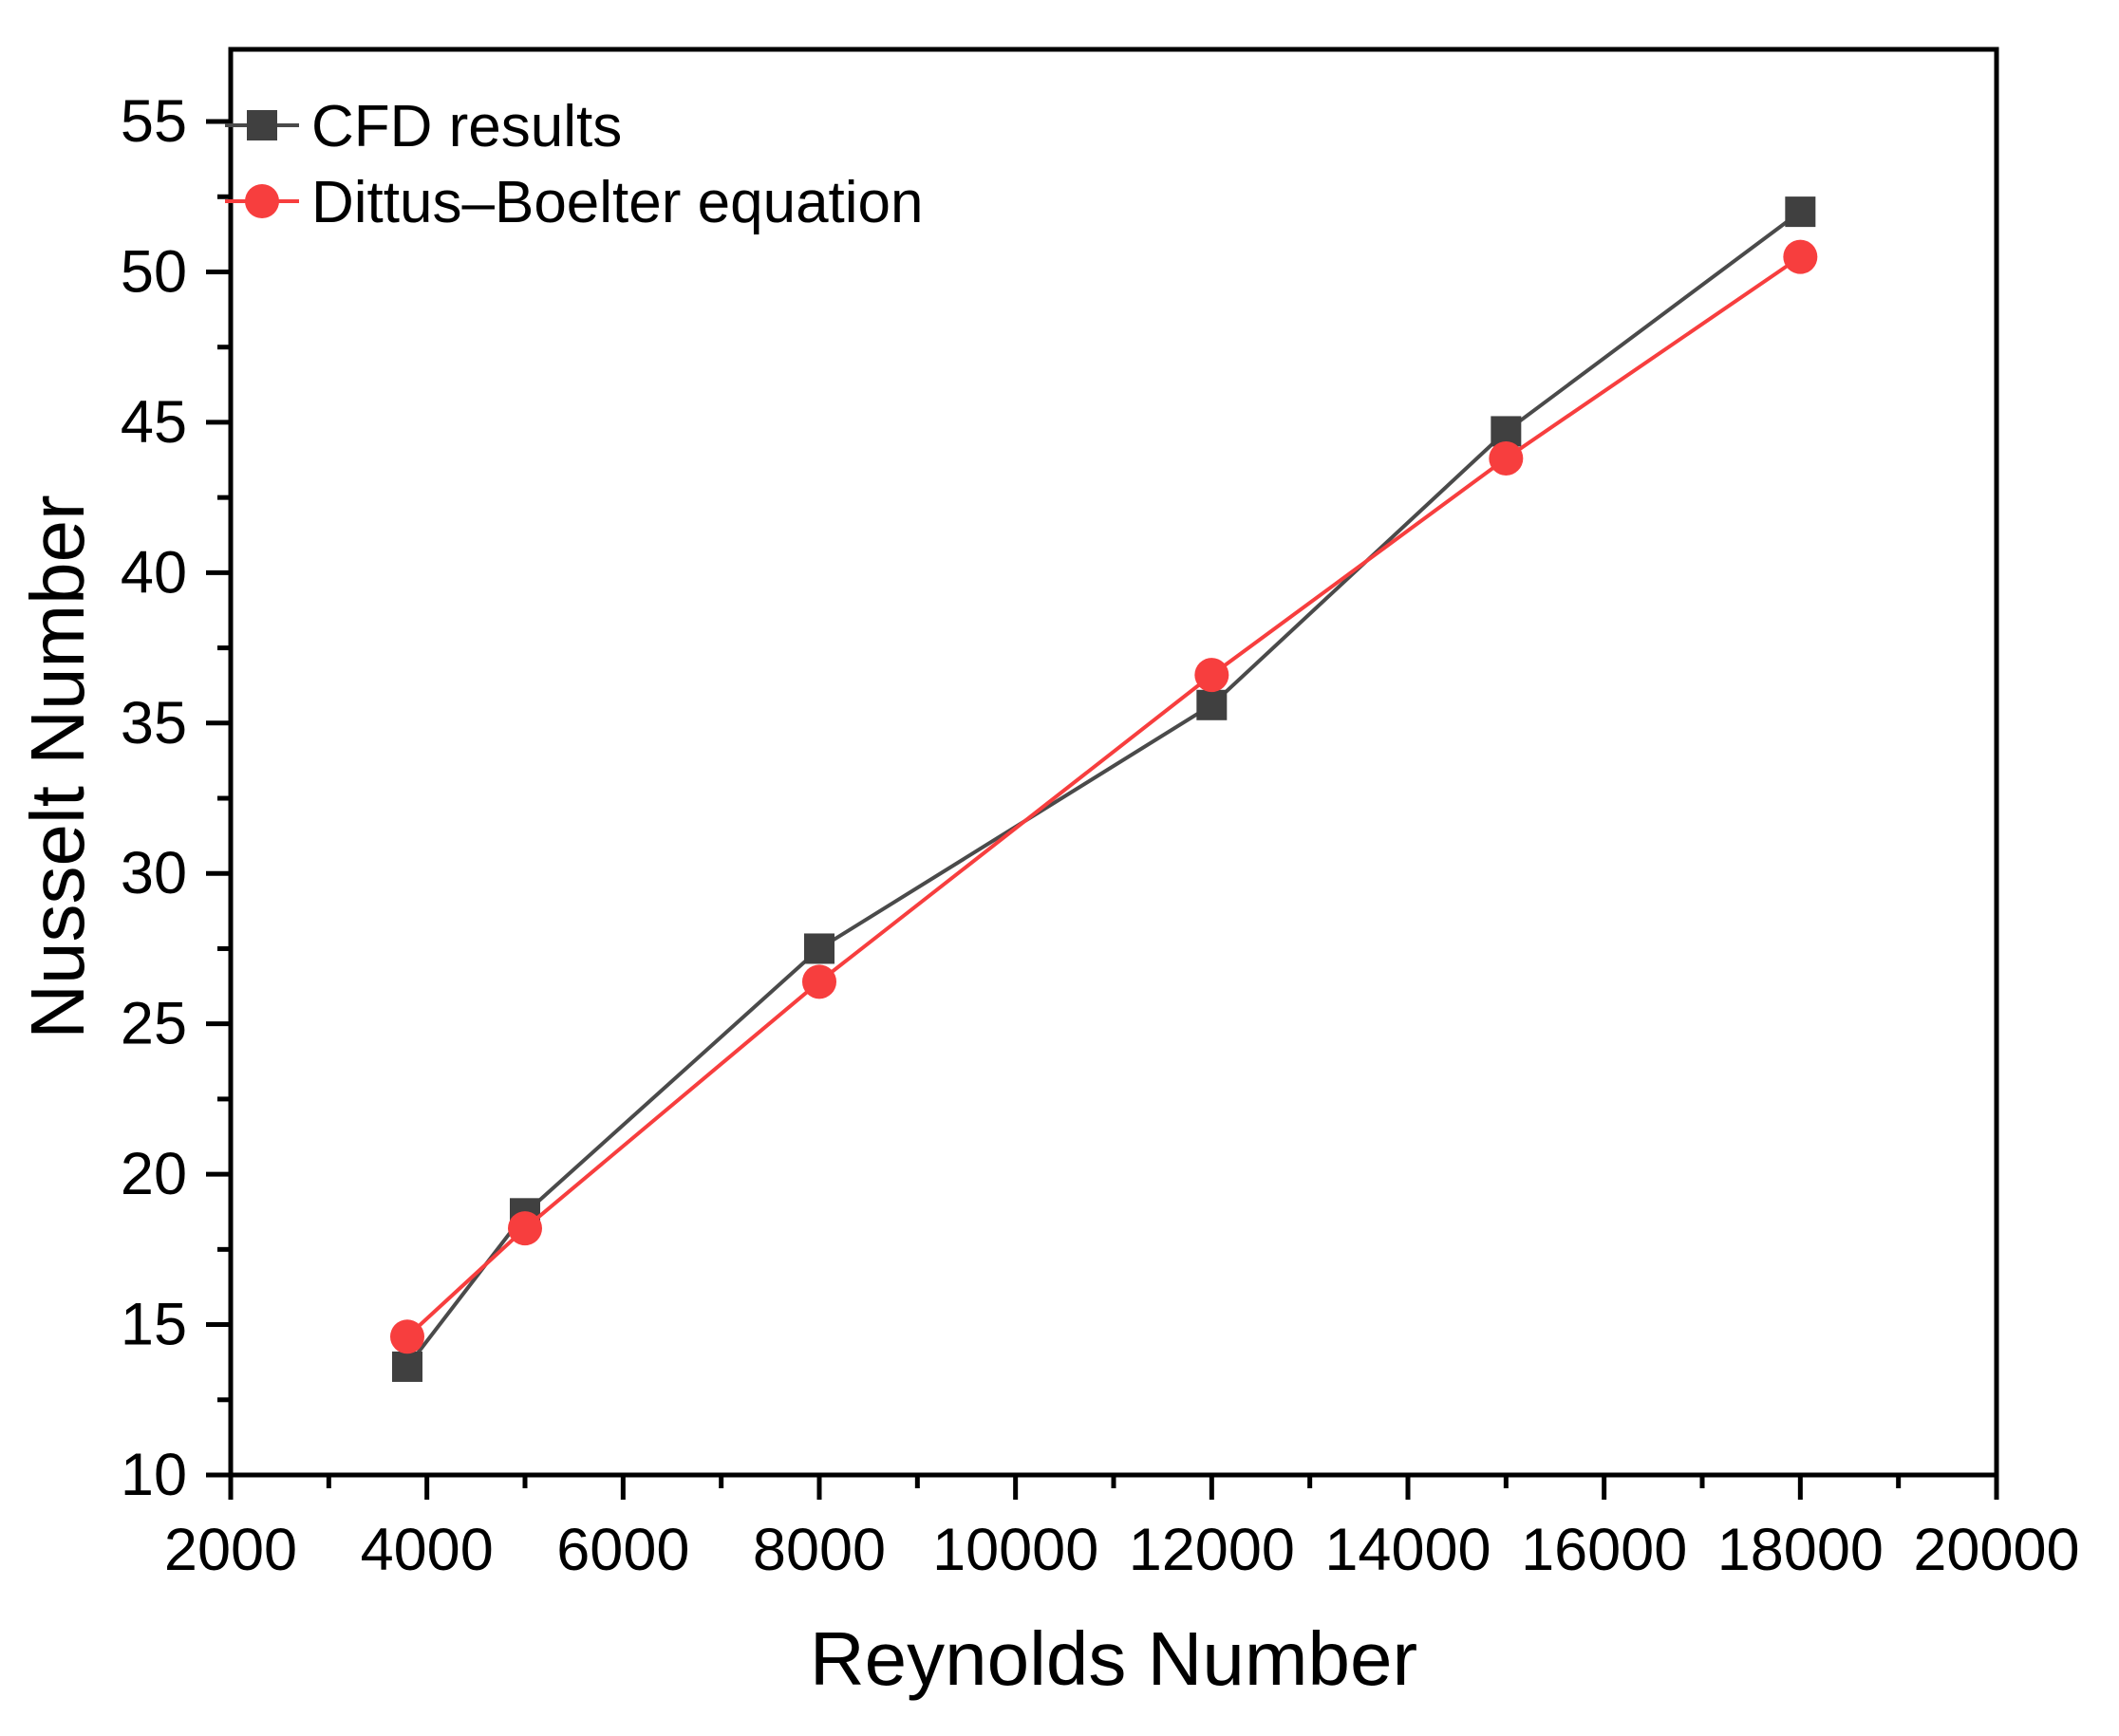  What do you see at coordinates (154, 572) in the screenshot?
I see `y-tick-label: 40` at bounding box center [154, 572].